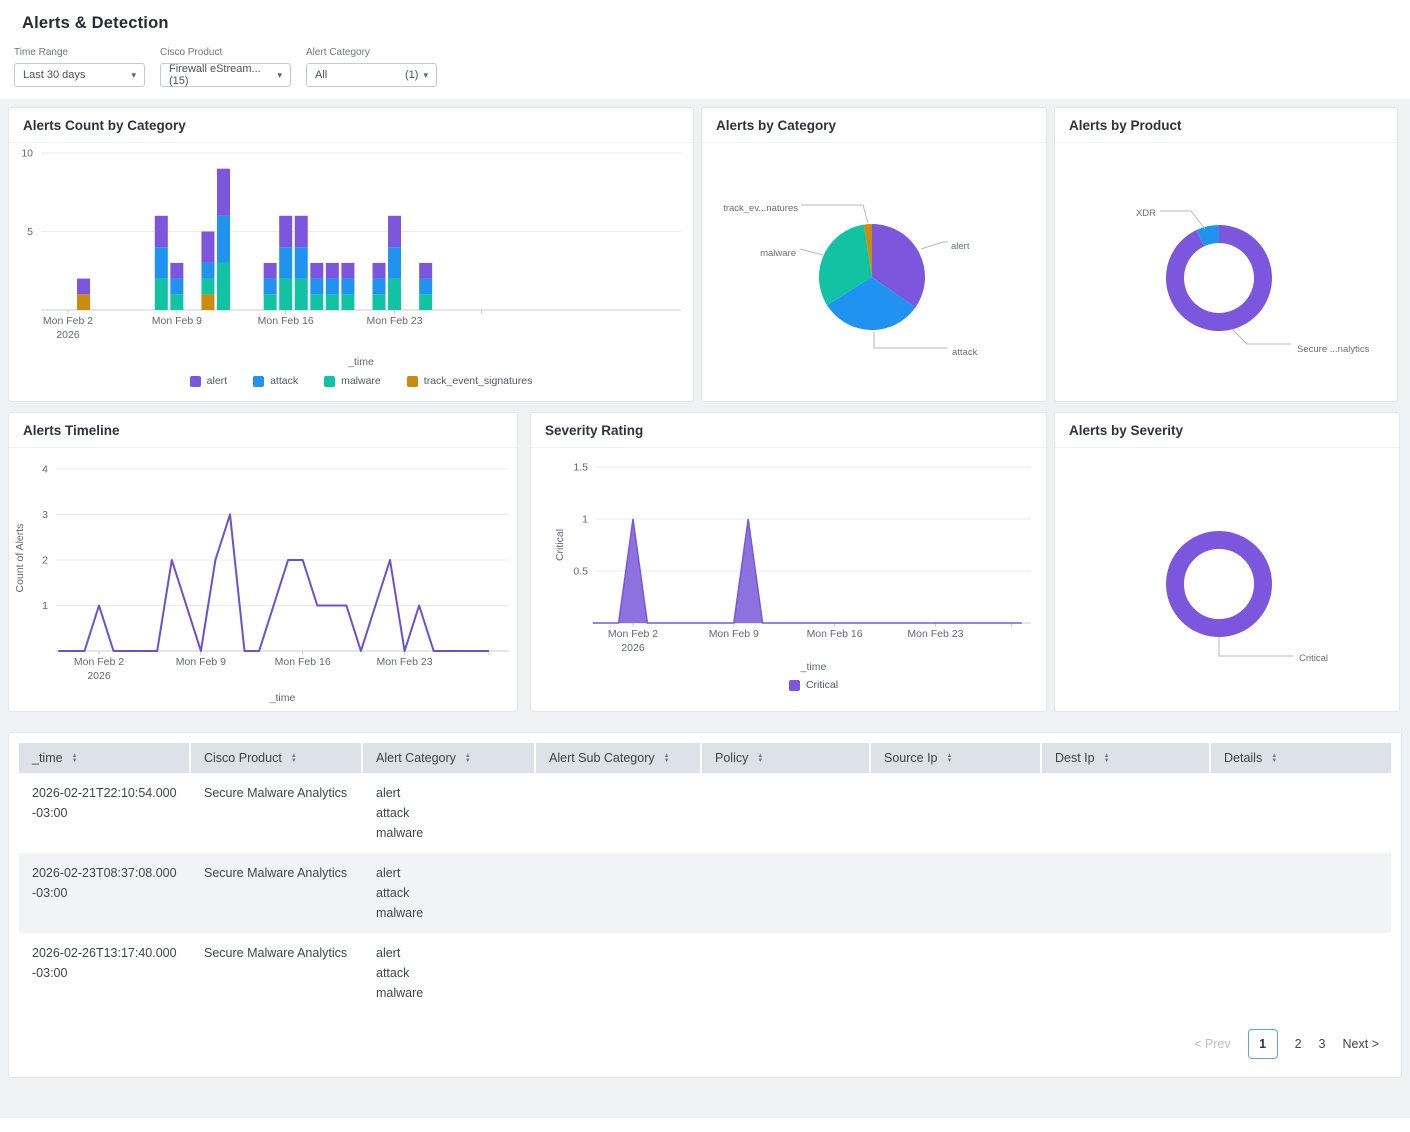 The height and width of the screenshot is (1132, 1410). What do you see at coordinates (1218, 278) in the screenshot?
I see `donut-slice-Secure ...nalytics` at bounding box center [1218, 278].